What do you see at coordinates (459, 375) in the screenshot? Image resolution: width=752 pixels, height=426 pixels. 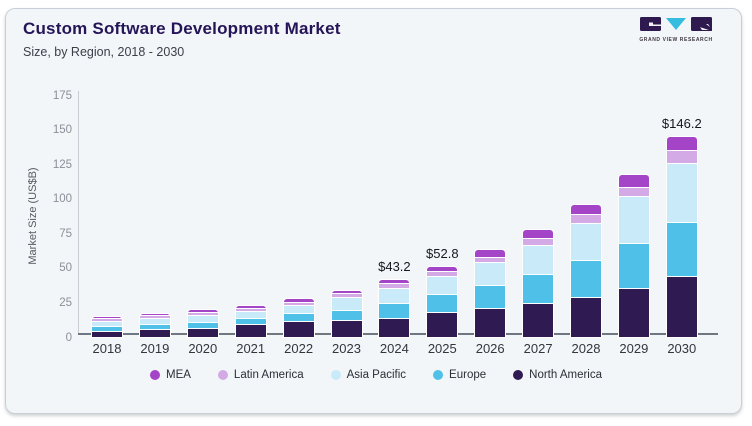 I see `legend-item-europe: Europe` at bounding box center [459, 375].